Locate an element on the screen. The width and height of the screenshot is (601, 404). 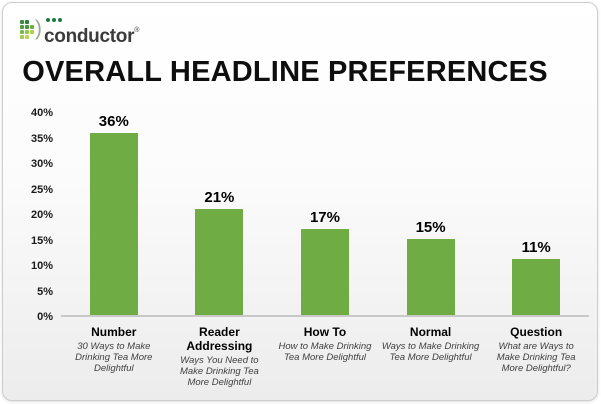
conductor-logo: ) conductor® is located at coordinates (79, 30).